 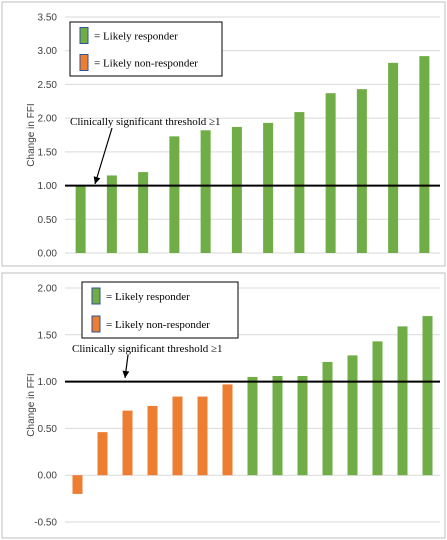 What do you see at coordinates (31, 404) in the screenshot?
I see `panel-b-ylabel: Change in FFI` at bounding box center [31, 404].